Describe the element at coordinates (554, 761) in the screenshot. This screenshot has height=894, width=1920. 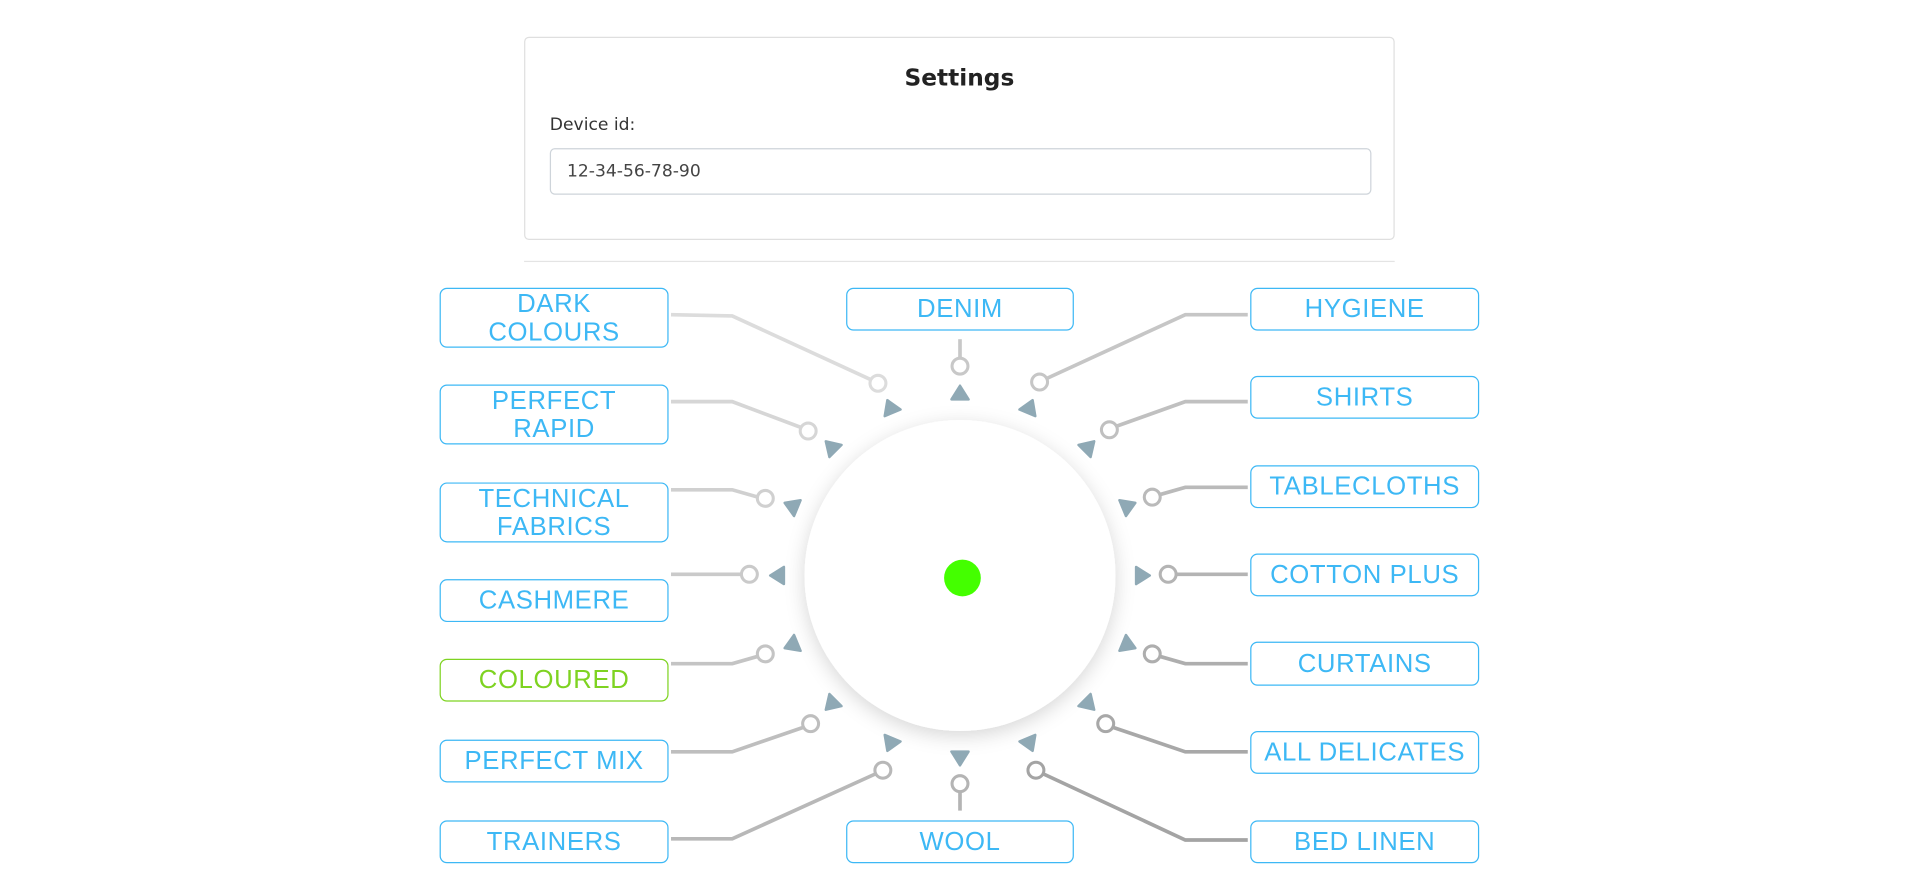
I see `program-perfect-mix-button: PERFECT MIX` at that location.